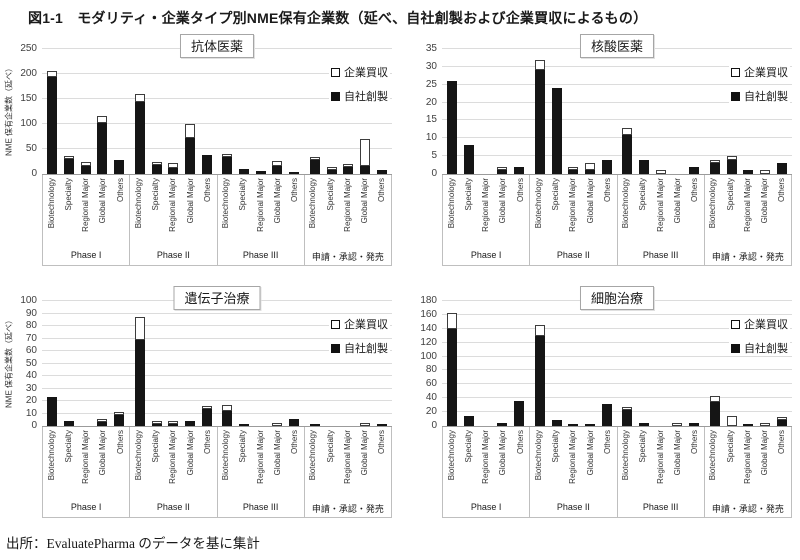 This screenshot has height=560, width=800. I want to click on y-tick-label: 150, so click(28, 98).